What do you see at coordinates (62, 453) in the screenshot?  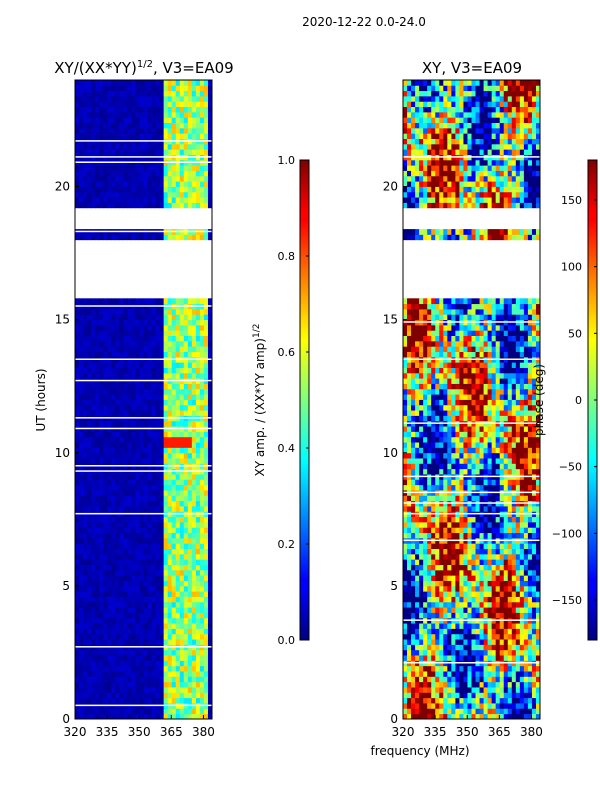 I see `y-tick-label: 10` at bounding box center [62, 453].